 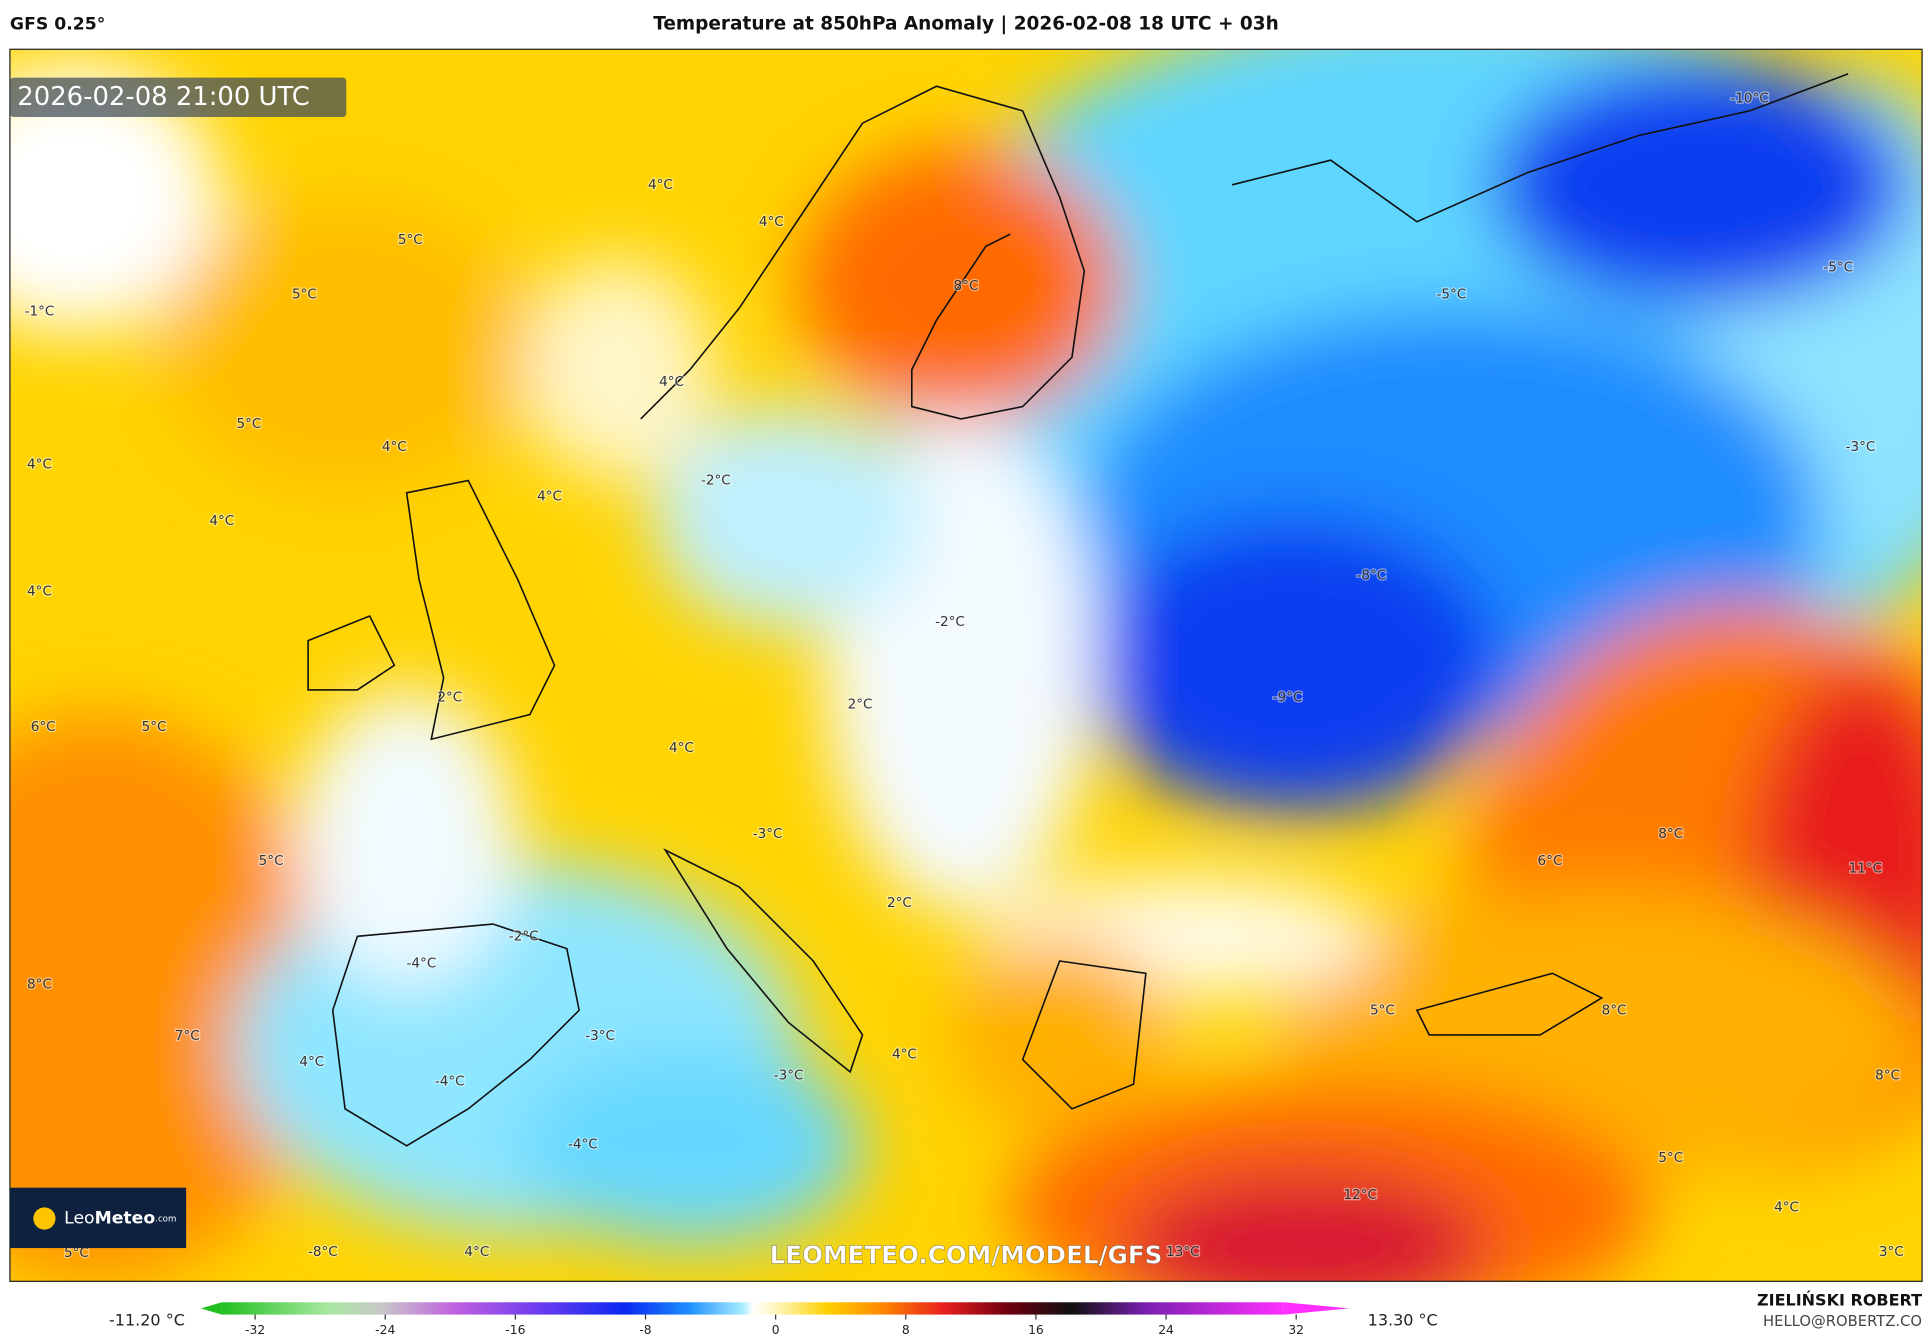 What do you see at coordinates (775, 1319) in the screenshot?
I see `colorbar: -32 -24 -16 -8 0 8 16 24 32` at bounding box center [775, 1319].